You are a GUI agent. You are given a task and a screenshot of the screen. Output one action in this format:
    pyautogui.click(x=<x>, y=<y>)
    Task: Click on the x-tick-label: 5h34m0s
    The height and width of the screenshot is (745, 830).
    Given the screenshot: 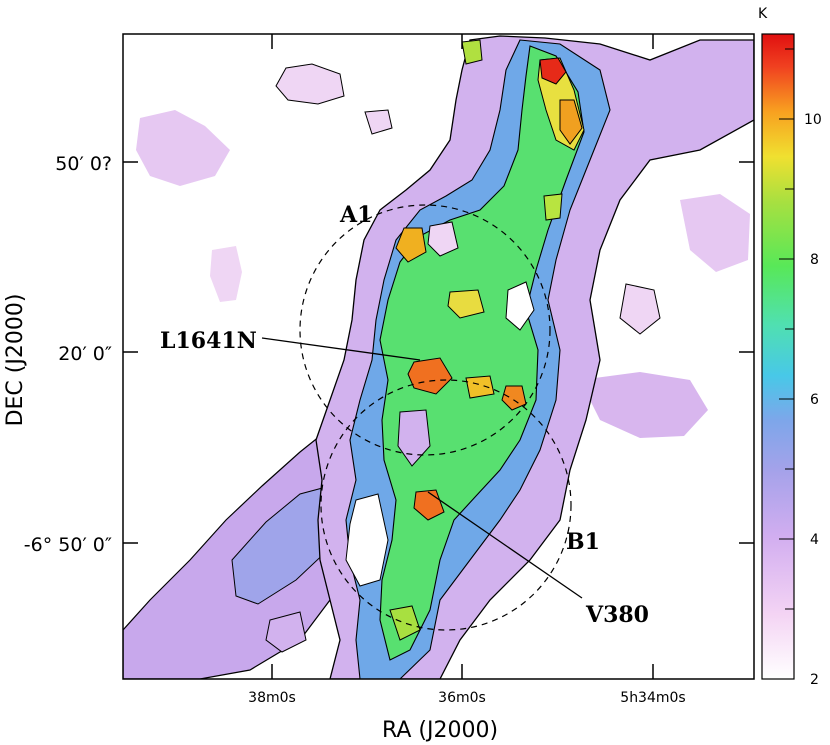 What is the action you would take?
    pyautogui.click(x=652, y=698)
    